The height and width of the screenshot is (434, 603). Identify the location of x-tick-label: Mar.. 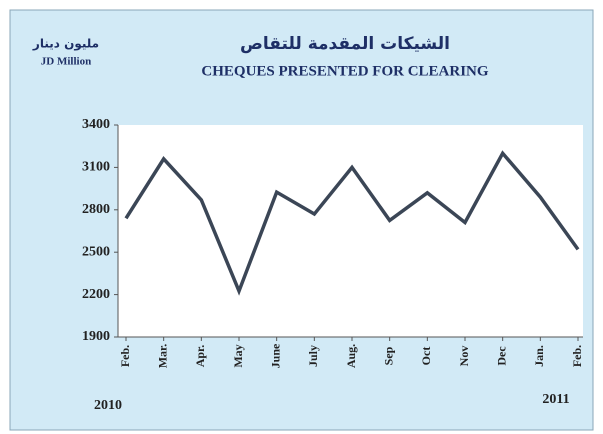
(162, 356).